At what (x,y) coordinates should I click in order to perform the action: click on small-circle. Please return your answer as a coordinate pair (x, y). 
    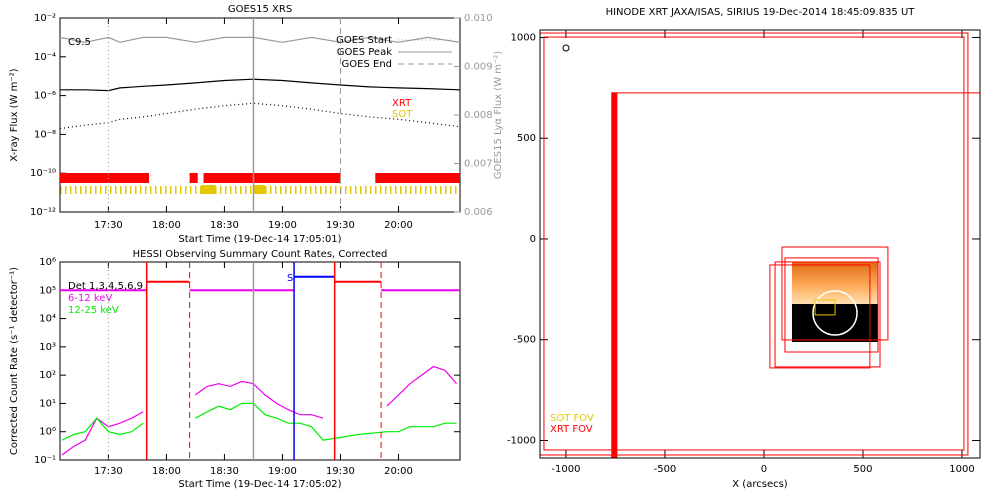
    Looking at the image, I should click on (566, 48).